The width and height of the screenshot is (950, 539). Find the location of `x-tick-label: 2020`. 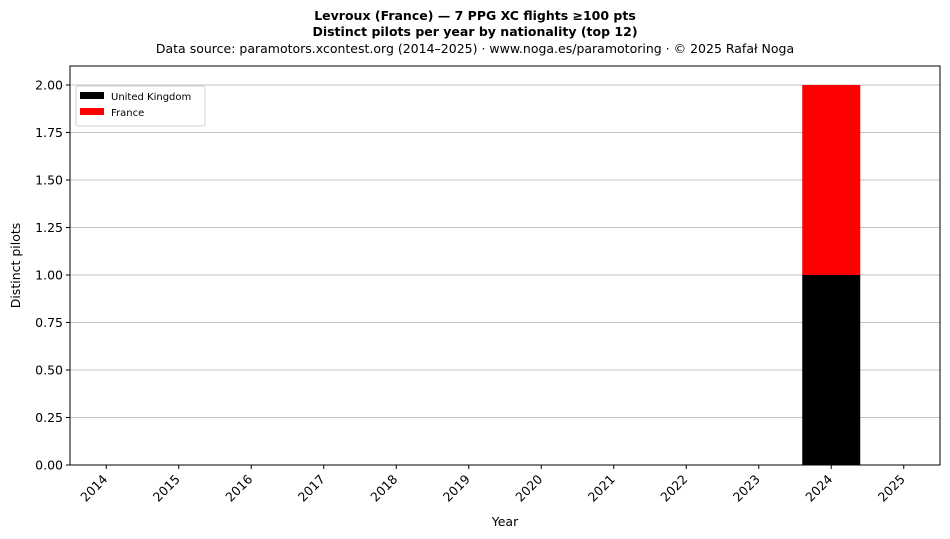

x-tick-label: 2020 is located at coordinates (528, 487).